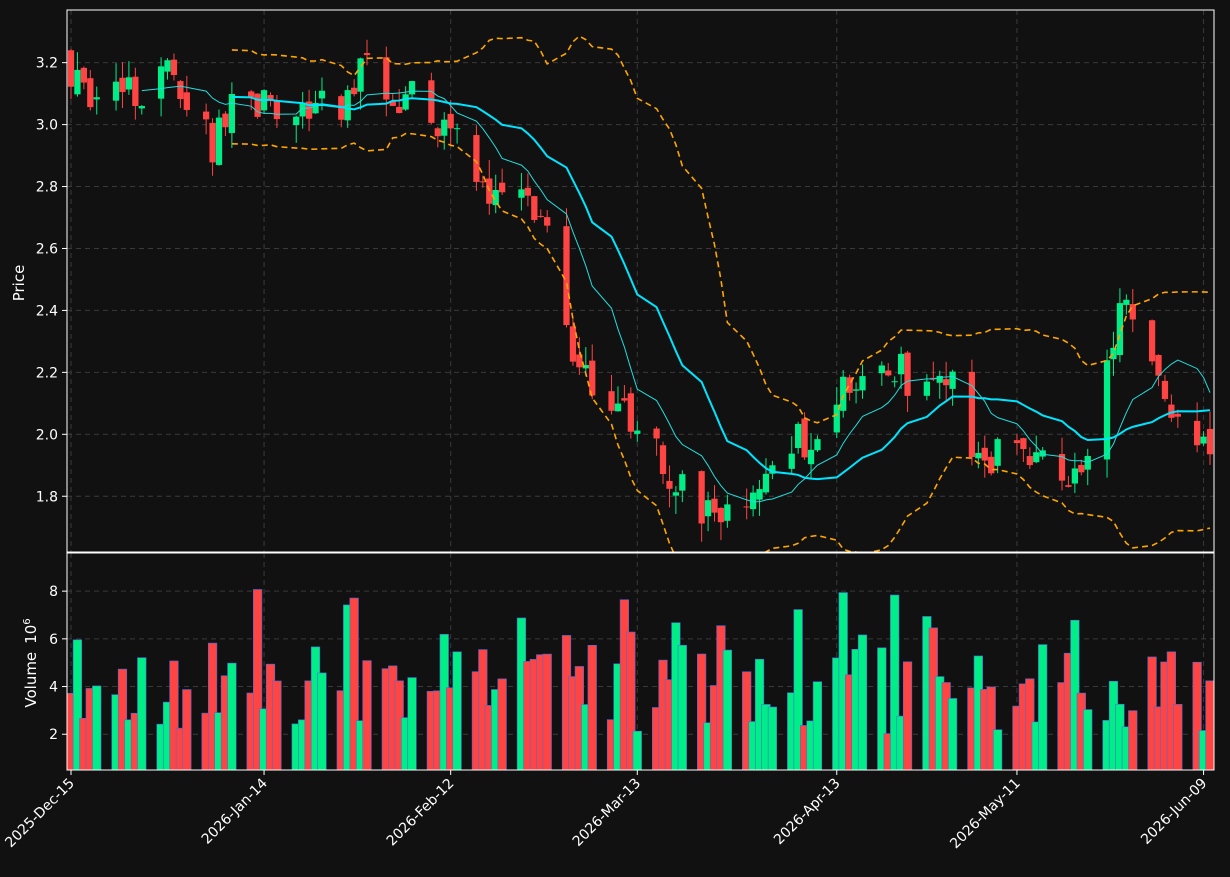 The height and width of the screenshot is (877, 1230). I want to click on volume-axis-ticks: 2 4 6 8, so click(58, 663).